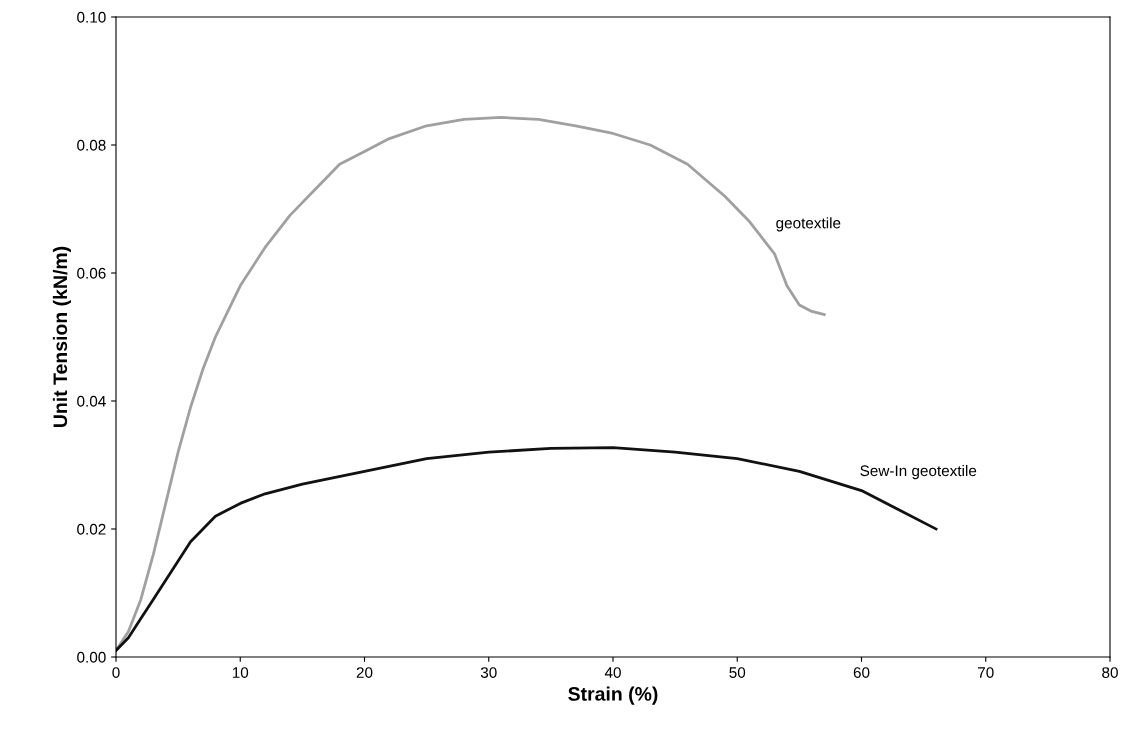 This screenshot has width=1125, height=740. Describe the element at coordinates (488, 672) in the screenshot. I see `x-tick-label: 30` at that location.